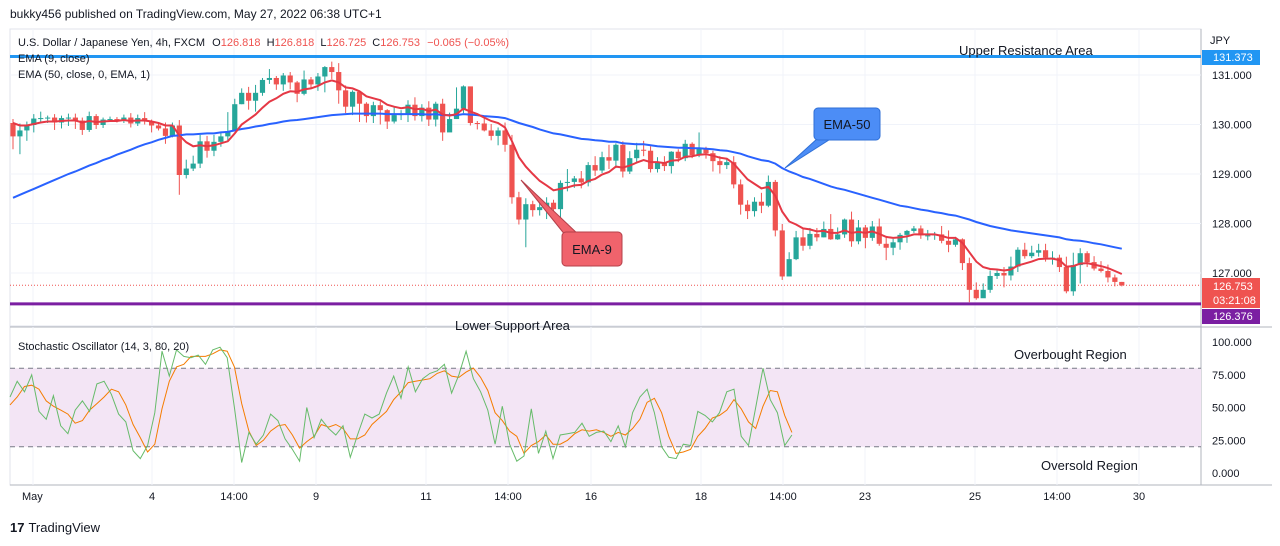  I want to click on time-tick-label: 18, so click(701, 497).